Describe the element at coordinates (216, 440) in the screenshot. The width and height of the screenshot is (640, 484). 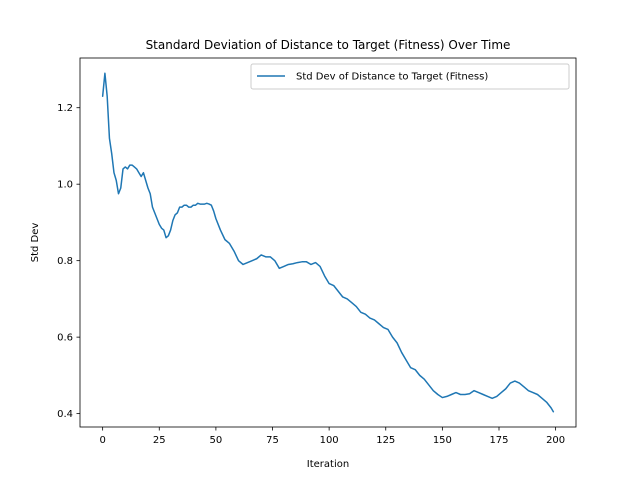
I see `x-tick-label: 50` at that location.